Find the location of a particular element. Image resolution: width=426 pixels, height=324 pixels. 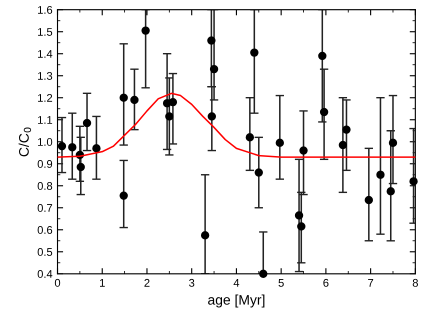

y-tick-label: 0.7 is located at coordinates (45, 208).